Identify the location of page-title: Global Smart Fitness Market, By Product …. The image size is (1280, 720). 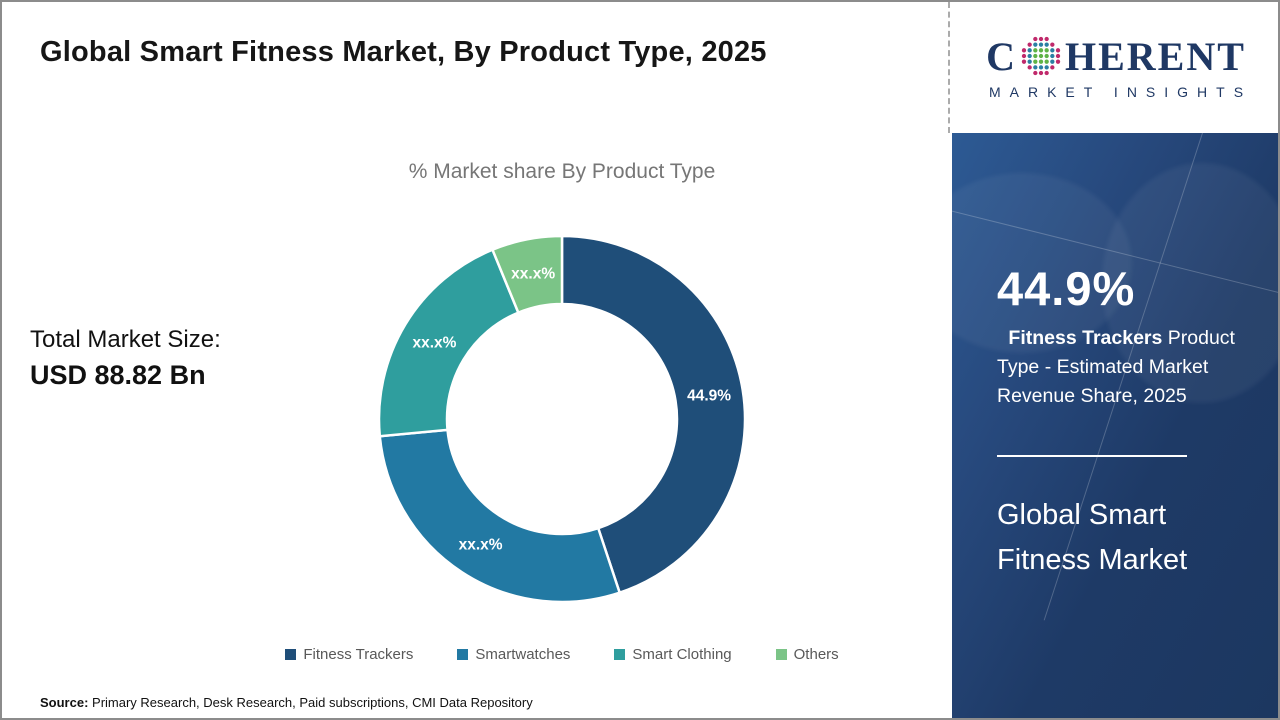
(403, 52).